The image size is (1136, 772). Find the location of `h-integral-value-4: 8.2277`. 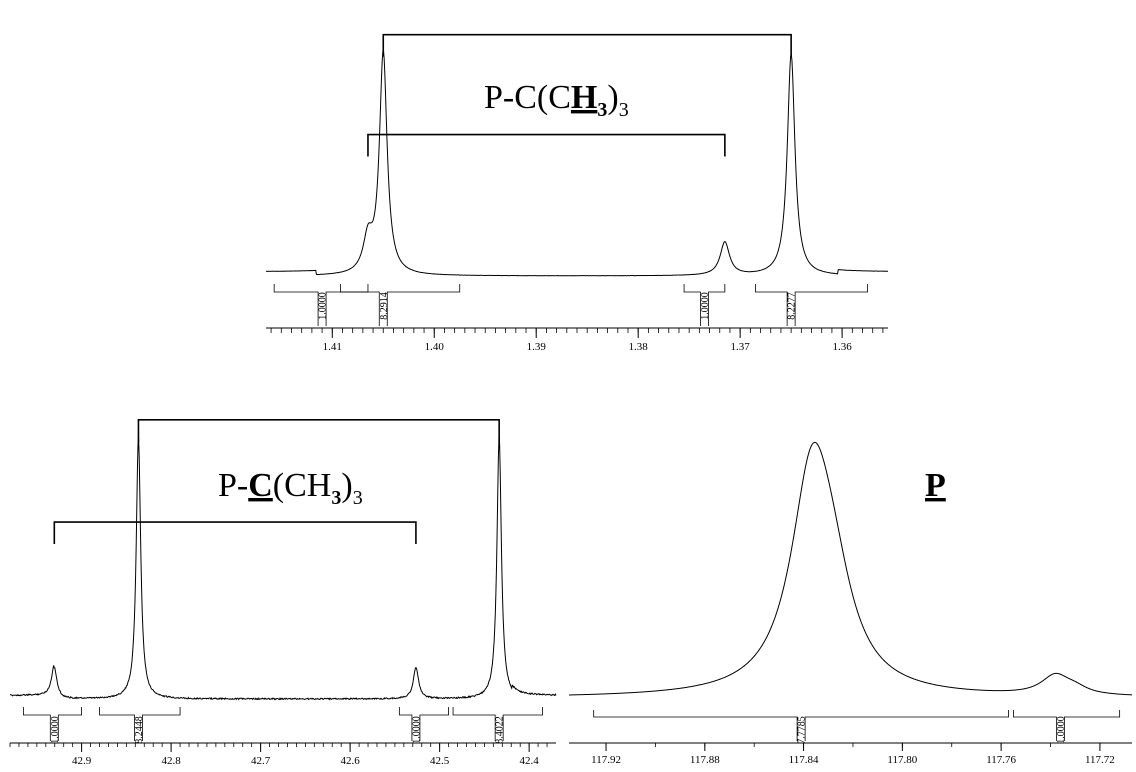

h-integral-value-4: 8.2277 is located at coordinates (792, 306).